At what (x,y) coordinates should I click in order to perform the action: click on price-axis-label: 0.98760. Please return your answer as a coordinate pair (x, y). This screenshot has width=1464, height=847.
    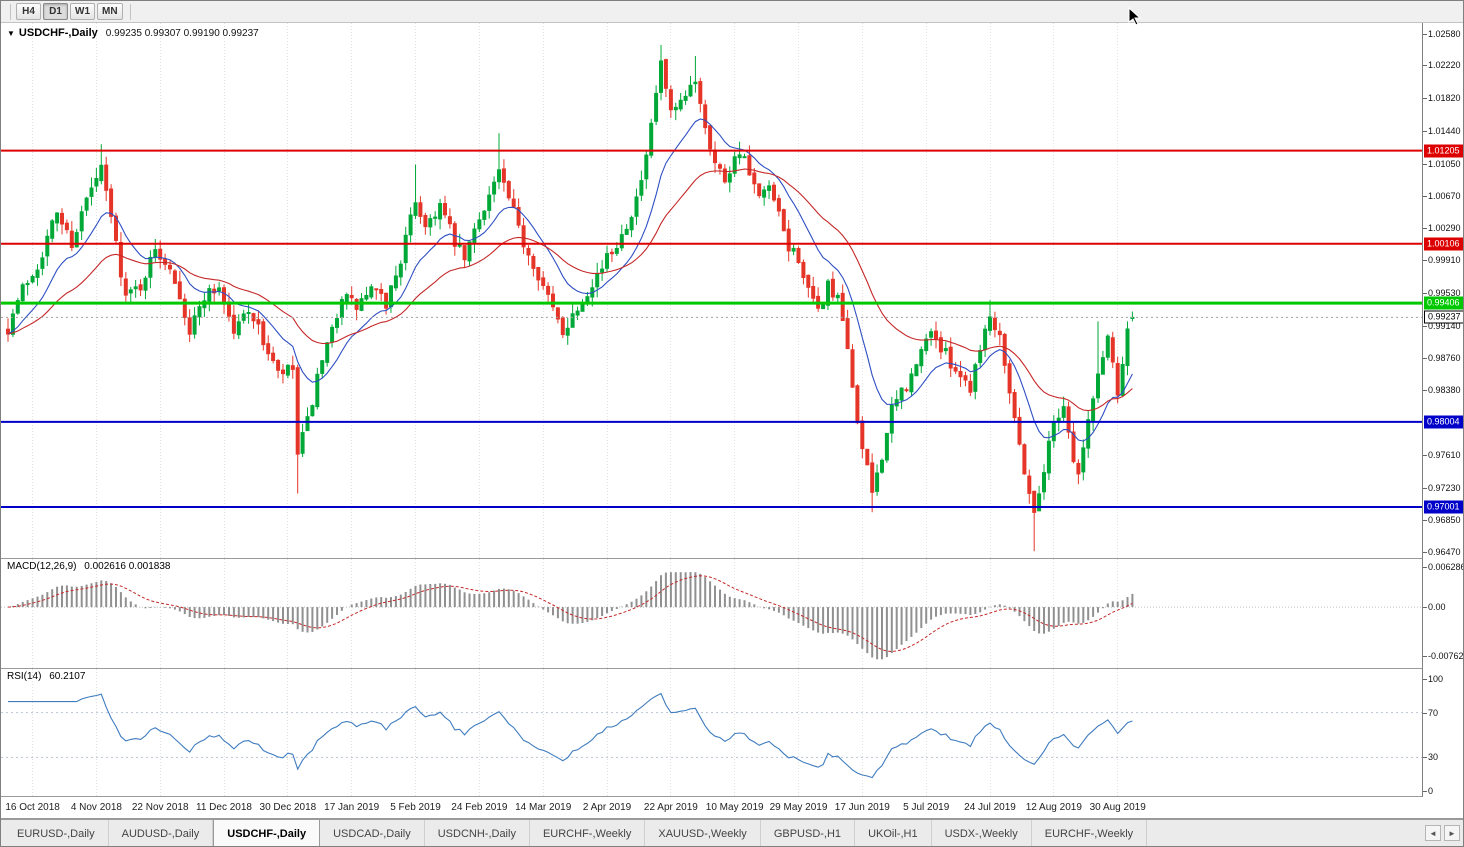
    Looking at the image, I should click on (1444, 357).